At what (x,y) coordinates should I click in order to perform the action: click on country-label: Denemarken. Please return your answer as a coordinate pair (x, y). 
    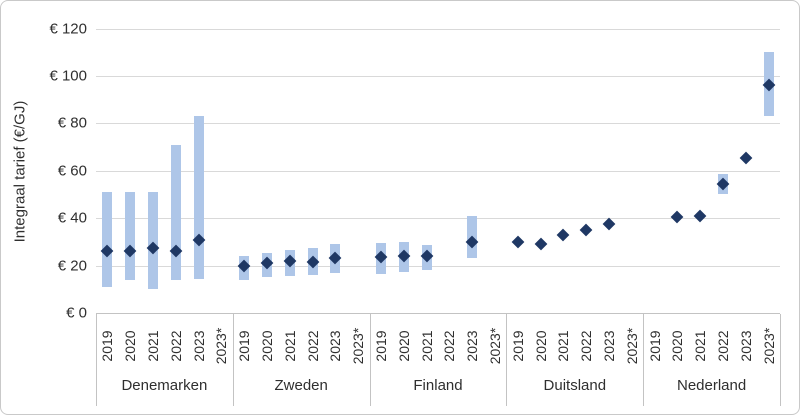
    Looking at the image, I should click on (164, 385).